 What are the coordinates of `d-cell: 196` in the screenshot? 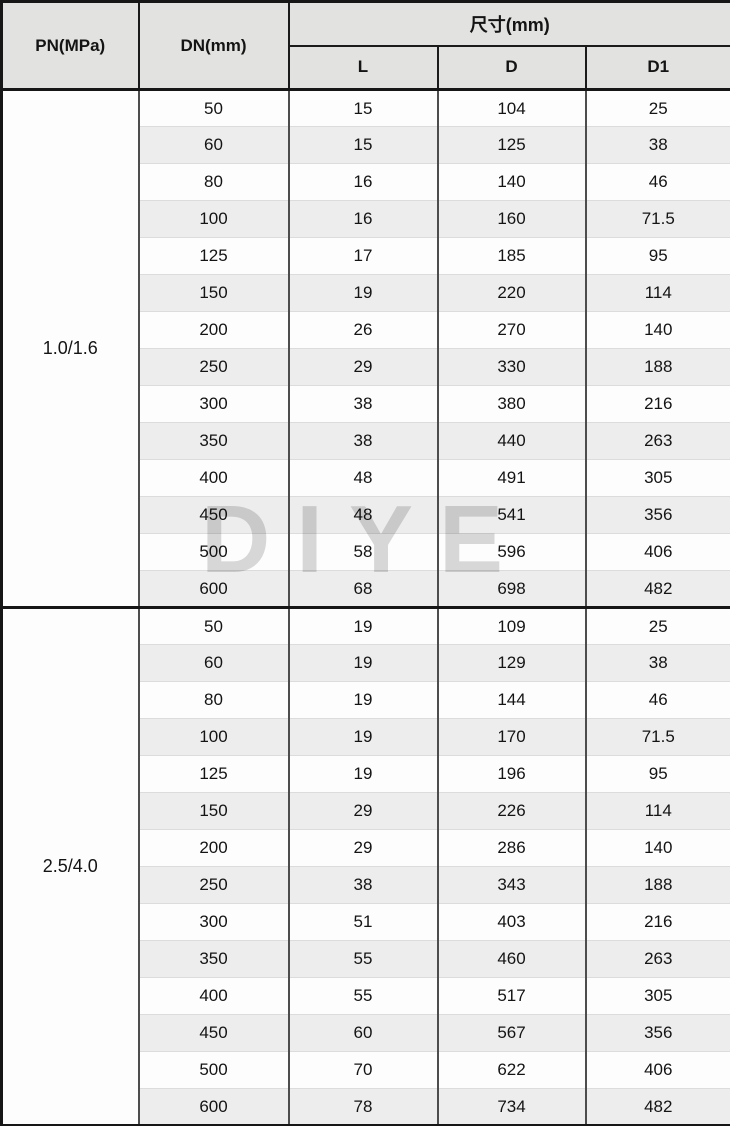 It's located at (511, 774).